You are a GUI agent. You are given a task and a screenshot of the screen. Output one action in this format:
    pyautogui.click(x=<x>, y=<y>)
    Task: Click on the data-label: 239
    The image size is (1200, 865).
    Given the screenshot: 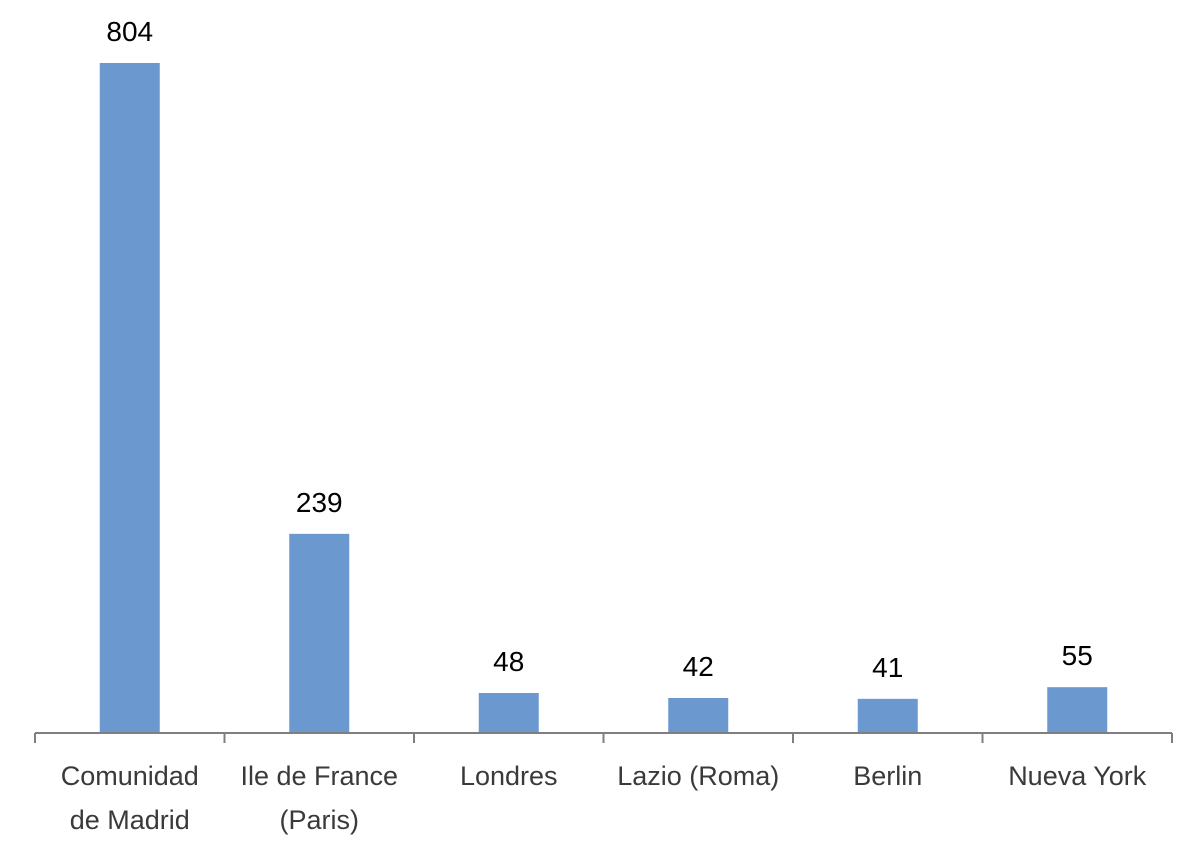 What is the action you would take?
    pyautogui.click(x=319, y=502)
    